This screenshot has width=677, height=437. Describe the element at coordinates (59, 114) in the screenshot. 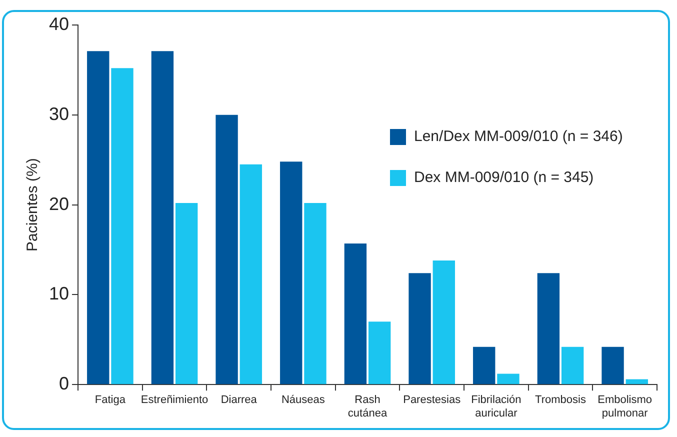

I see `y-tick-label: 30` at that location.